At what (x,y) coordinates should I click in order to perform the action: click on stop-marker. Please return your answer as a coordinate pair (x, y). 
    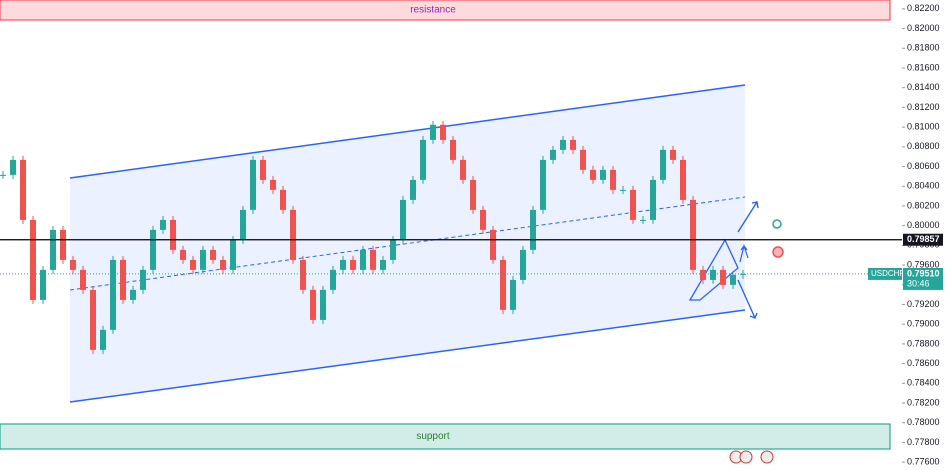
    Looking at the image, I should click on (778, 252).